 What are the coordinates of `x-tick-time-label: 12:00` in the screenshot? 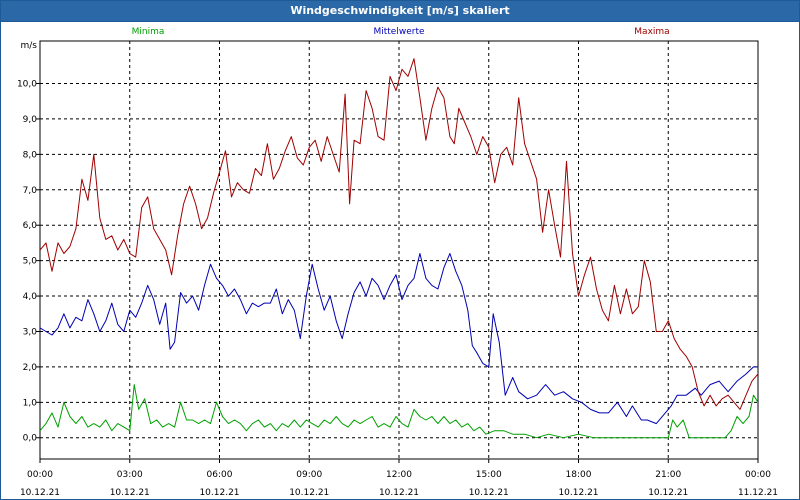 It's located at (399, 475).